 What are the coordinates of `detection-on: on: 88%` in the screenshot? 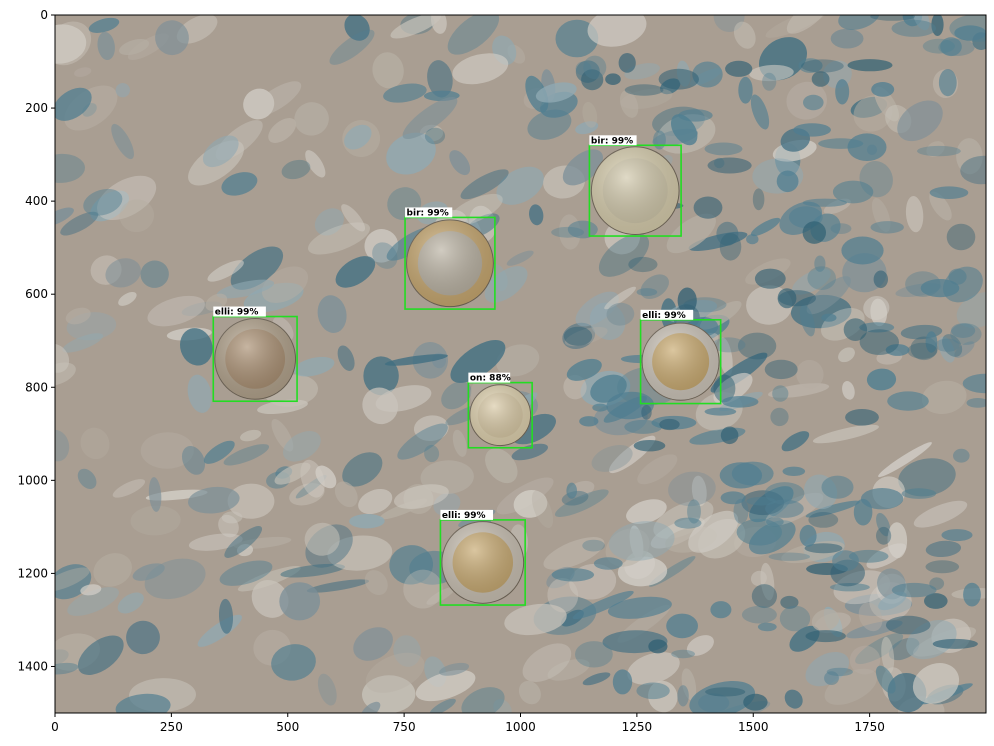 It's located at (500, 410).